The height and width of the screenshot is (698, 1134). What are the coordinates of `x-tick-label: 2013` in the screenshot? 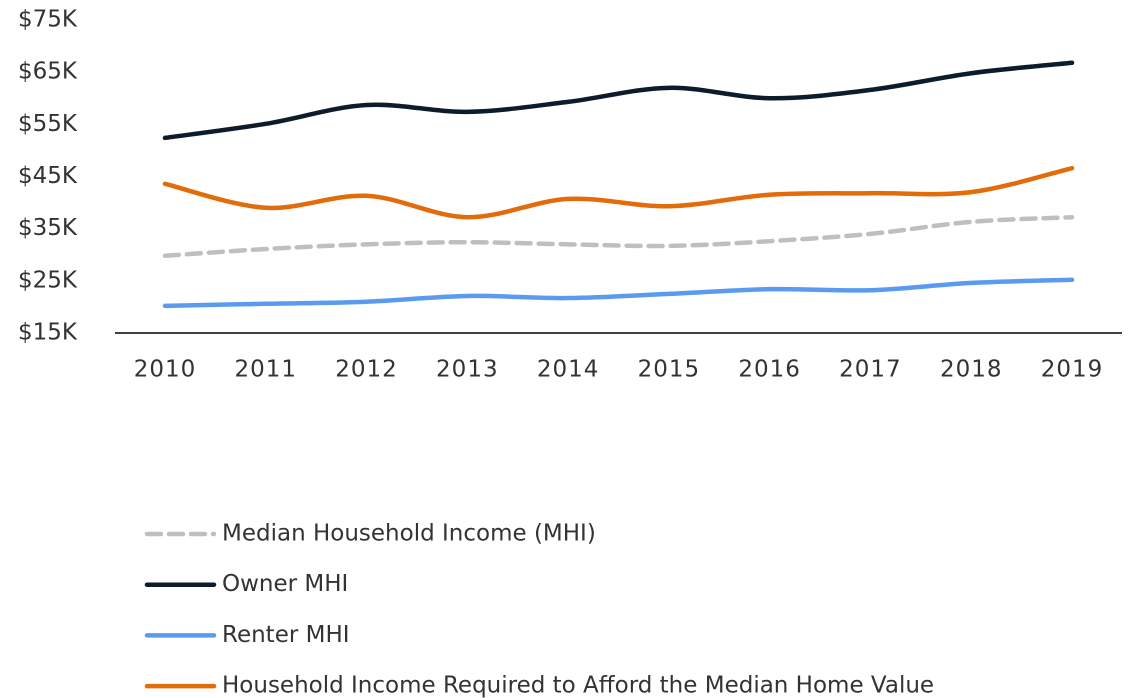 It's located at (467, 370).